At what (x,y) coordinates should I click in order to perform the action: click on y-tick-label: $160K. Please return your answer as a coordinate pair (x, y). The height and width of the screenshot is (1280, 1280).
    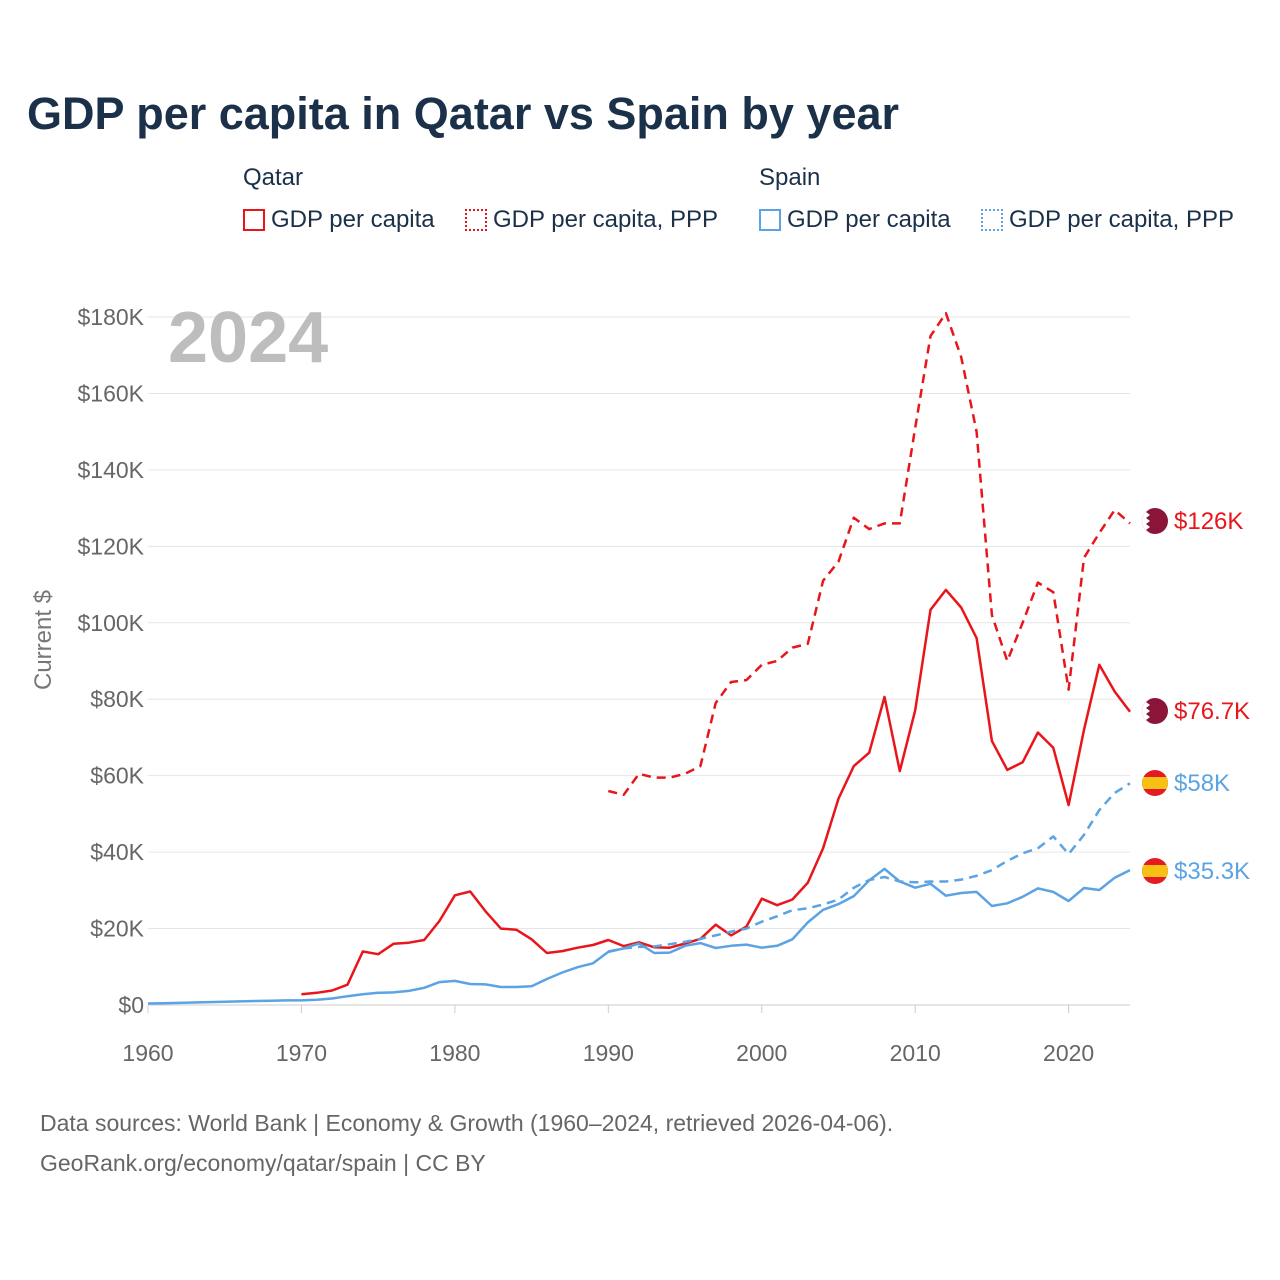
    Looking at the image, I should click on (110, 393).